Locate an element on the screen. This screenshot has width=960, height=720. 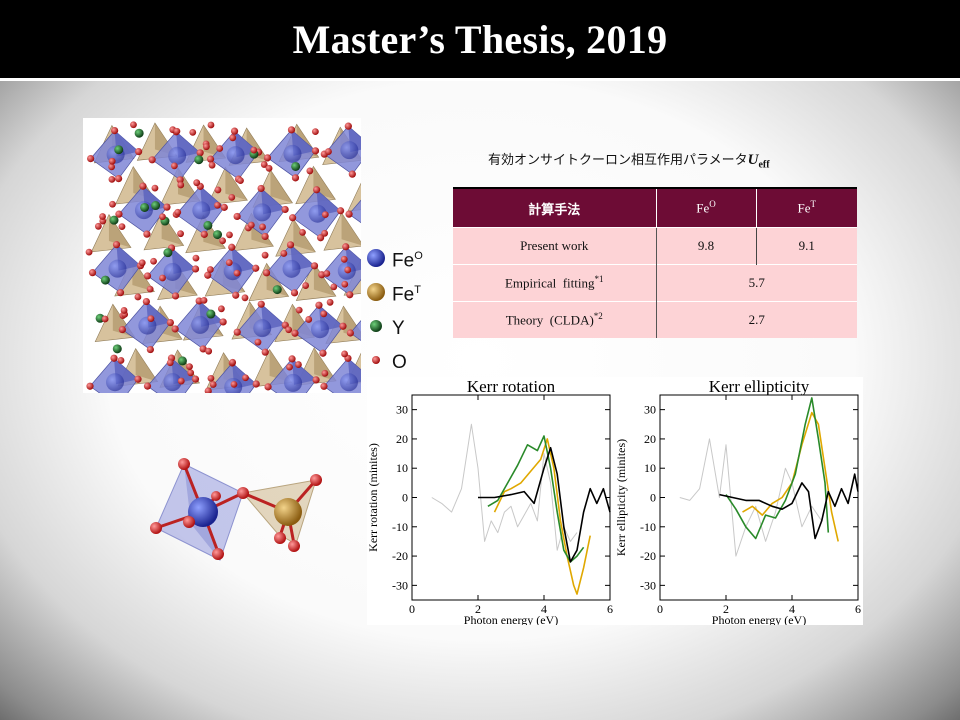
y-ball-icon is located at coordinates (376, 329).